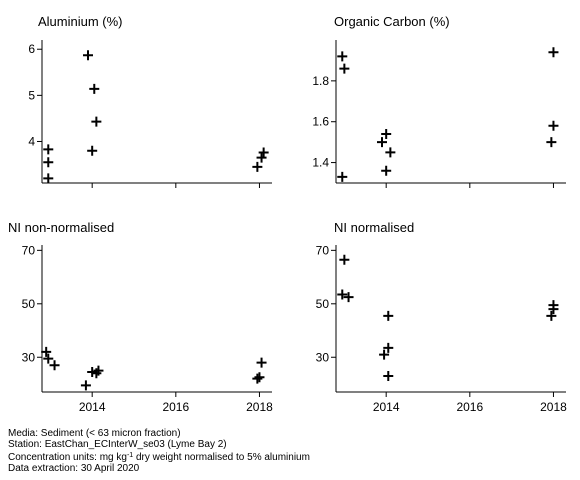 This screenshot has width=580, height=480. I want to click on panel-title: NI non-normalised, so click(61, 227).